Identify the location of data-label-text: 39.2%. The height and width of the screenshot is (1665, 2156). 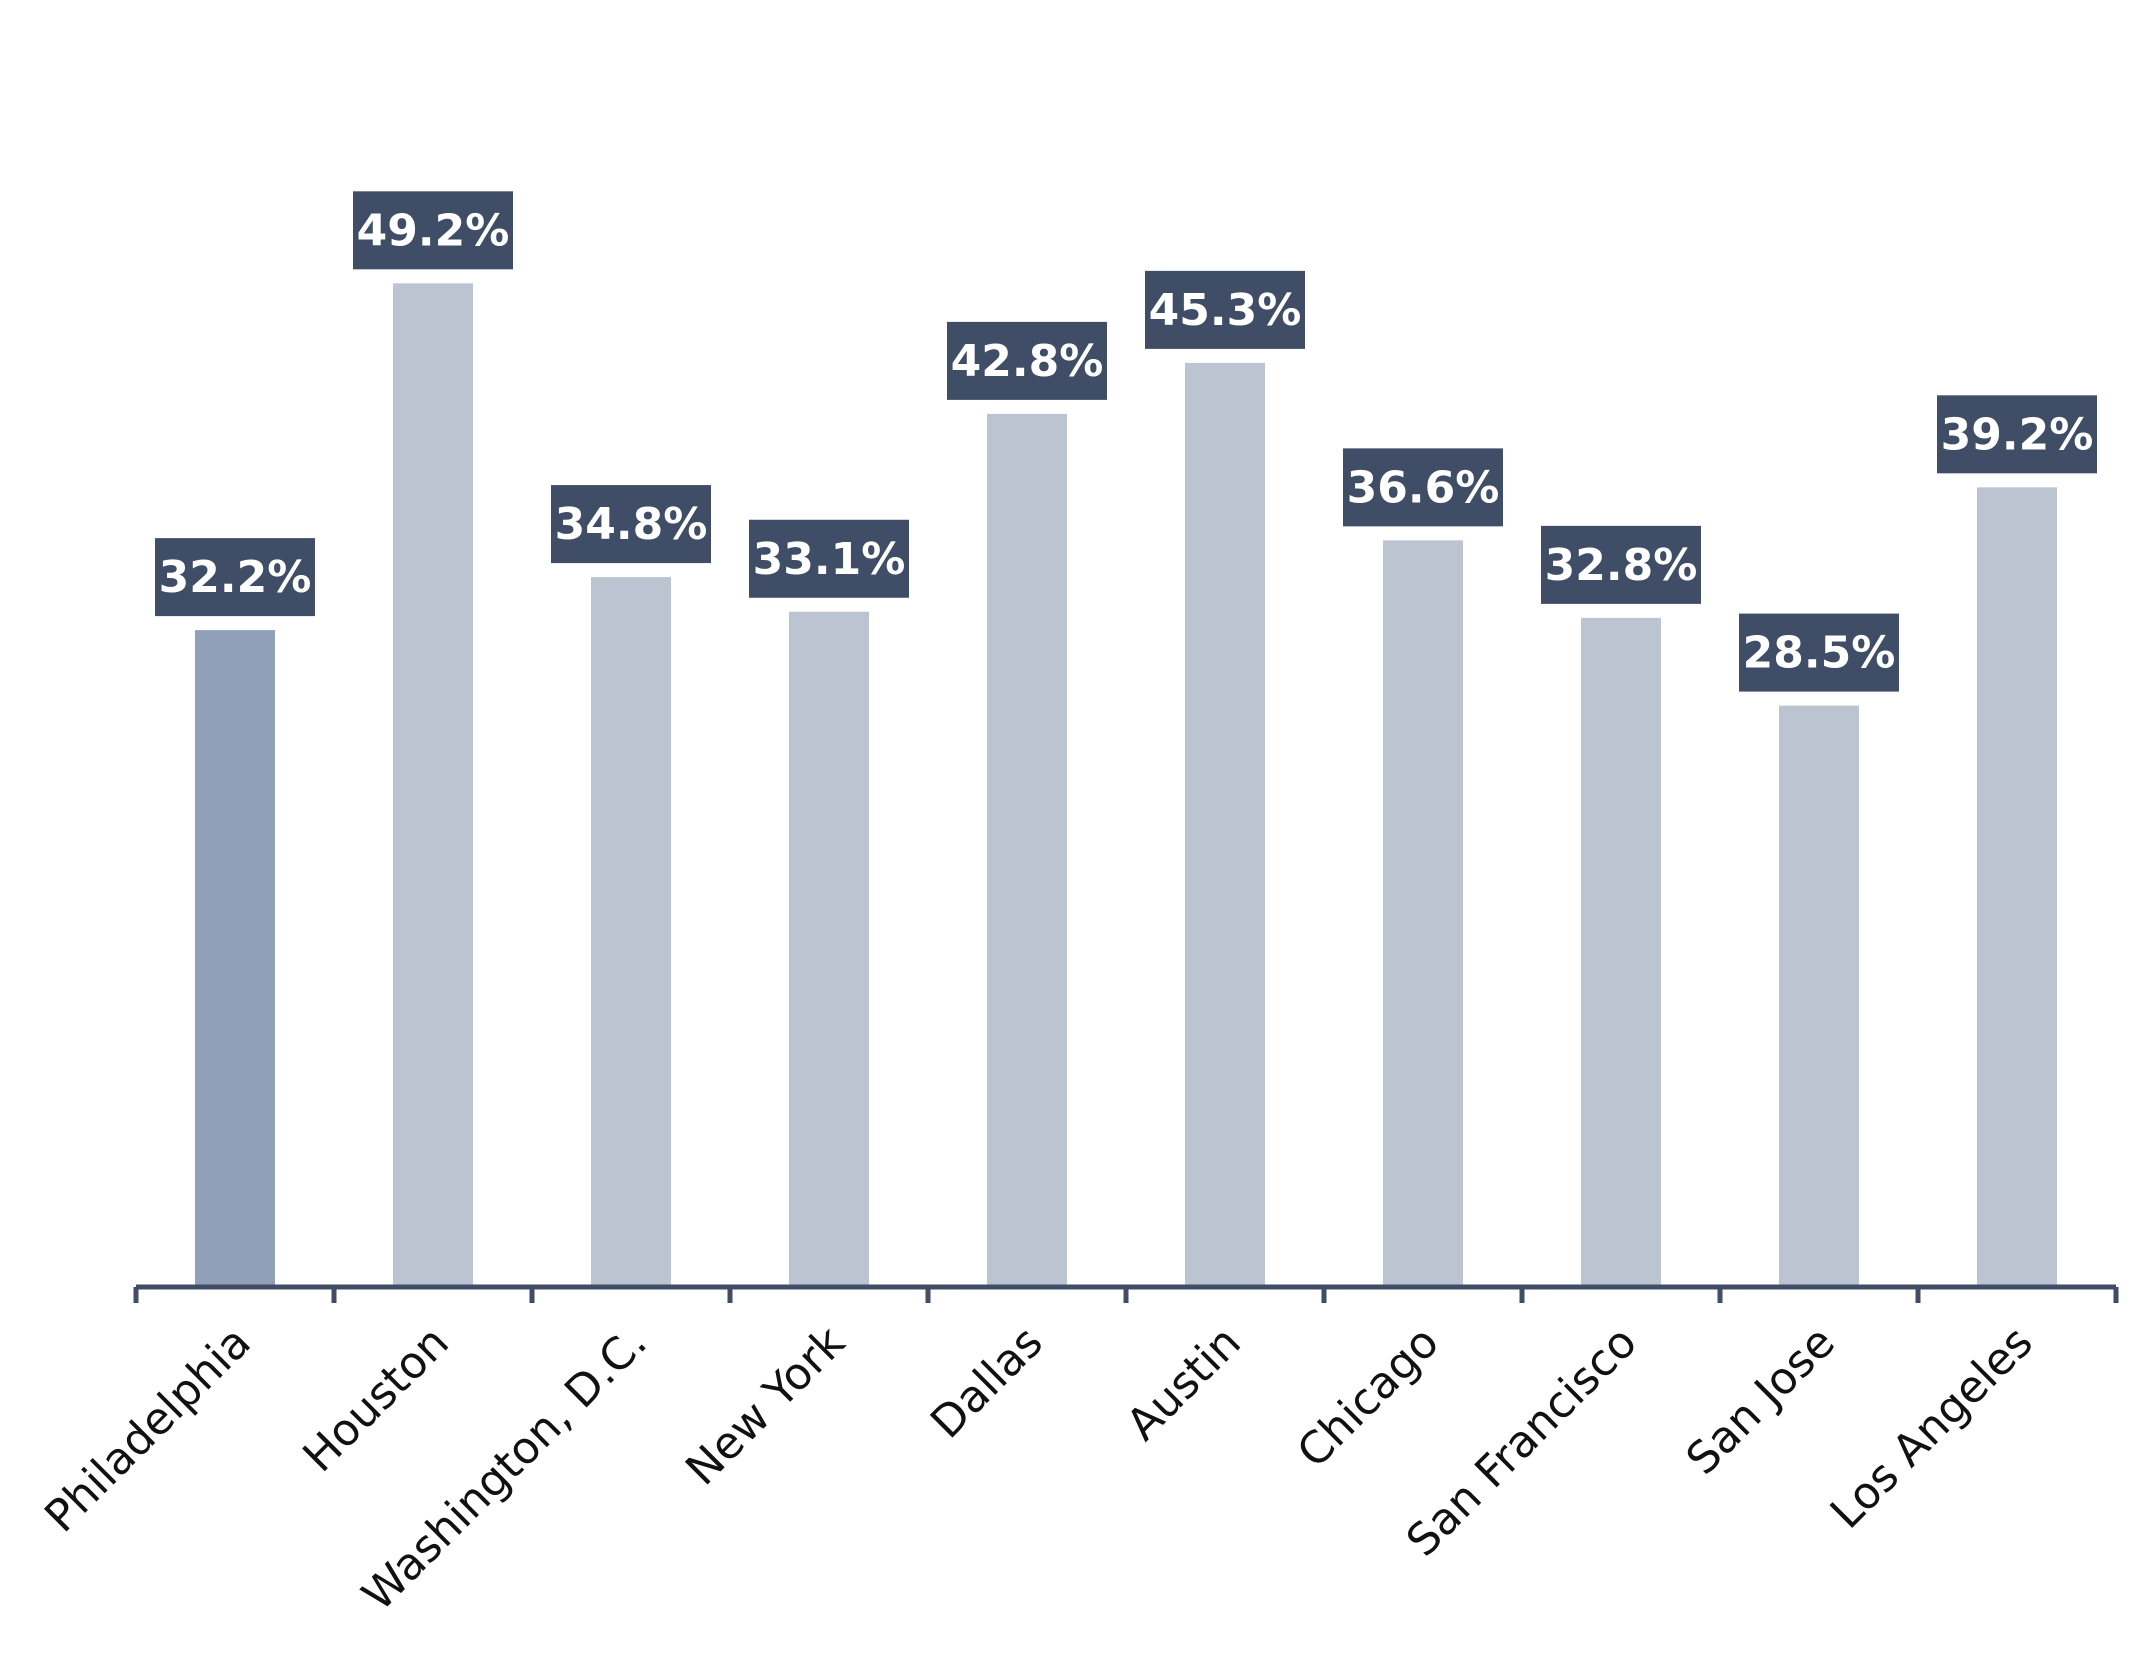
(2017, 434).